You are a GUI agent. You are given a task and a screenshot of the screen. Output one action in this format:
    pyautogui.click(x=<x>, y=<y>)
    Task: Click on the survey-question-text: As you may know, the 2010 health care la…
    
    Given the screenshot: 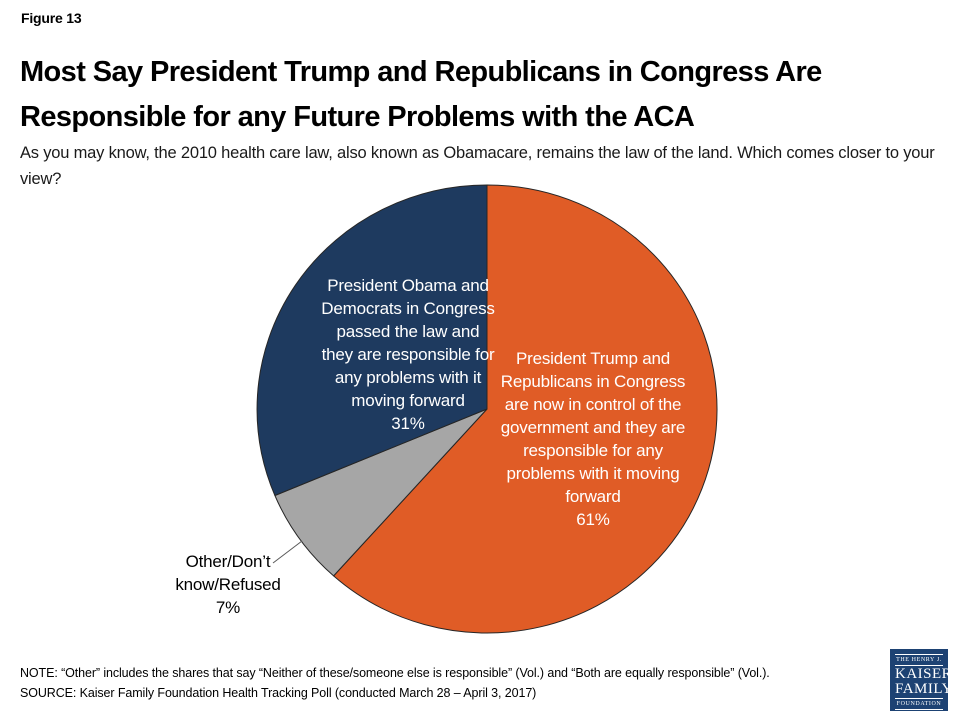 What is the action you would take?
    pyautogui.click(x=477, y=166)
    